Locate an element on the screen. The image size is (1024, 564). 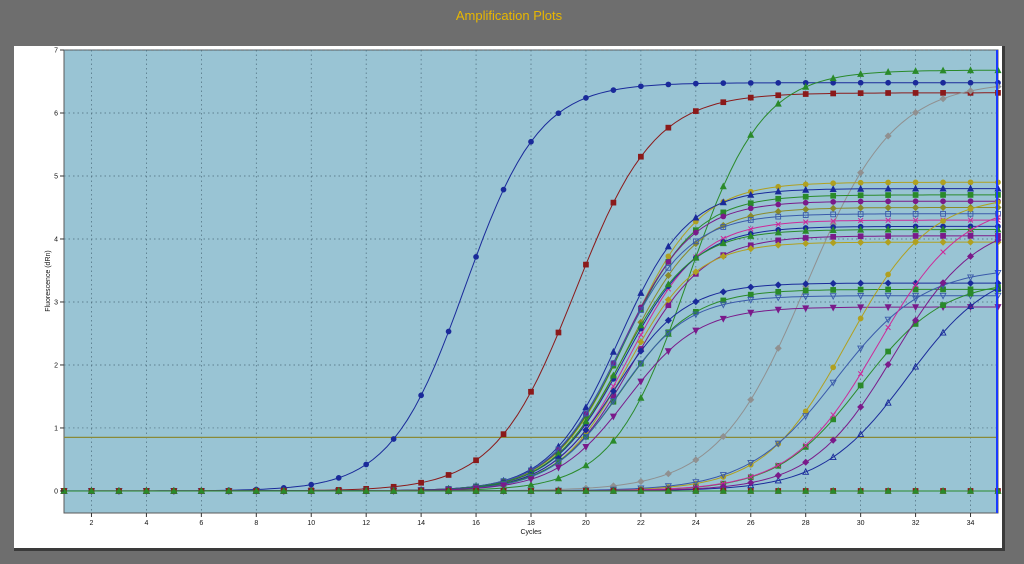
x-tick-label: 26 is located at coordinates (751, 523).